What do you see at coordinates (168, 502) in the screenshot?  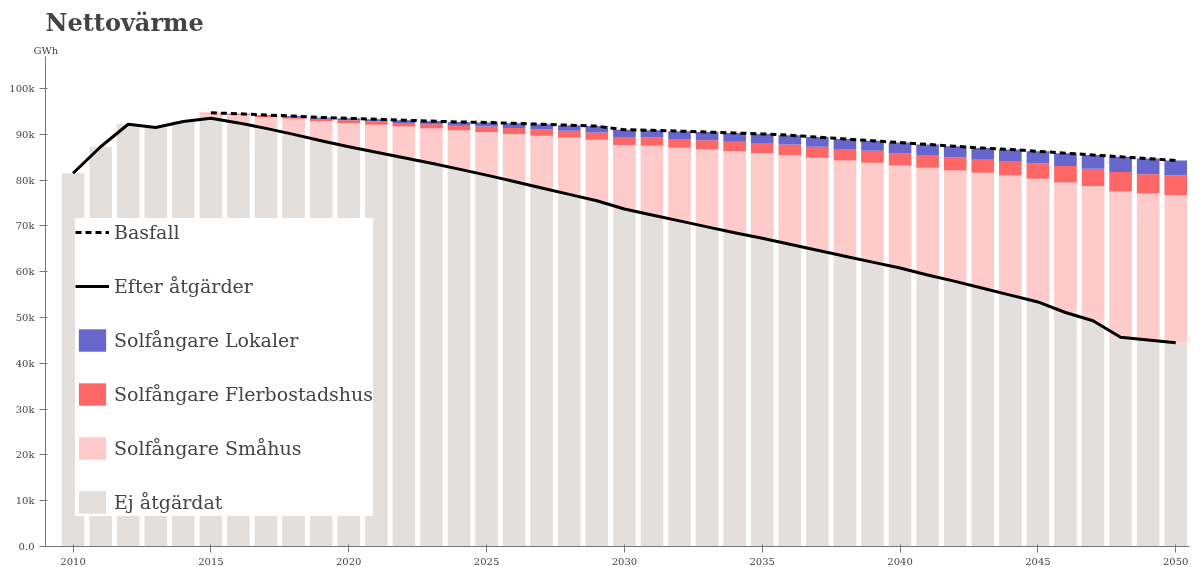 I see `legend-label: Ej åtgärdat` at bounding box center [168, 502].